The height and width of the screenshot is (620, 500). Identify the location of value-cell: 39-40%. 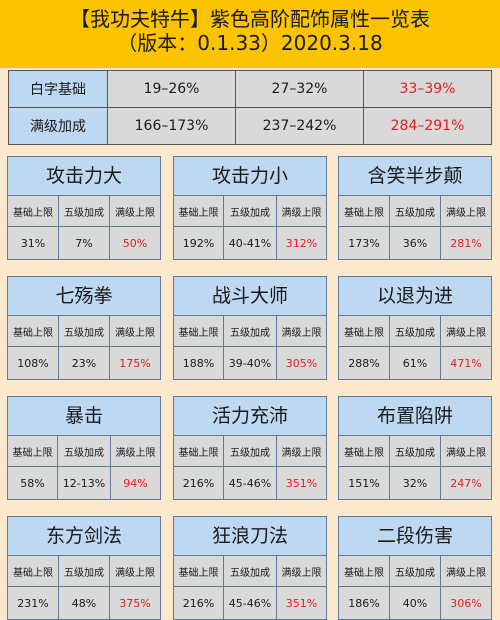
(250, 362).